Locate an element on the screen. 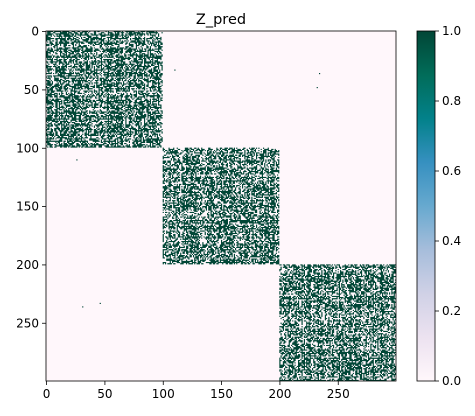 The width and height of the screenshot is (475, 416). x-tick-label: 150 is located at coordinates (221, 394).